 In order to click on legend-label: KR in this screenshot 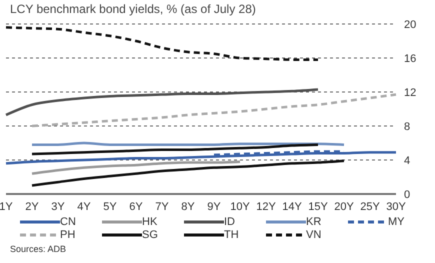, I will do `click(314, 222)`.